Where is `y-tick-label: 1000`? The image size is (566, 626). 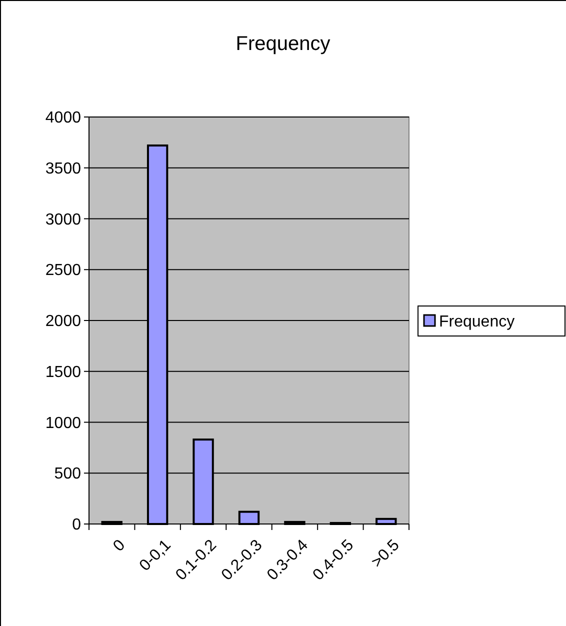
y-tick-label: 1000 is located at coordinates (63, 423).